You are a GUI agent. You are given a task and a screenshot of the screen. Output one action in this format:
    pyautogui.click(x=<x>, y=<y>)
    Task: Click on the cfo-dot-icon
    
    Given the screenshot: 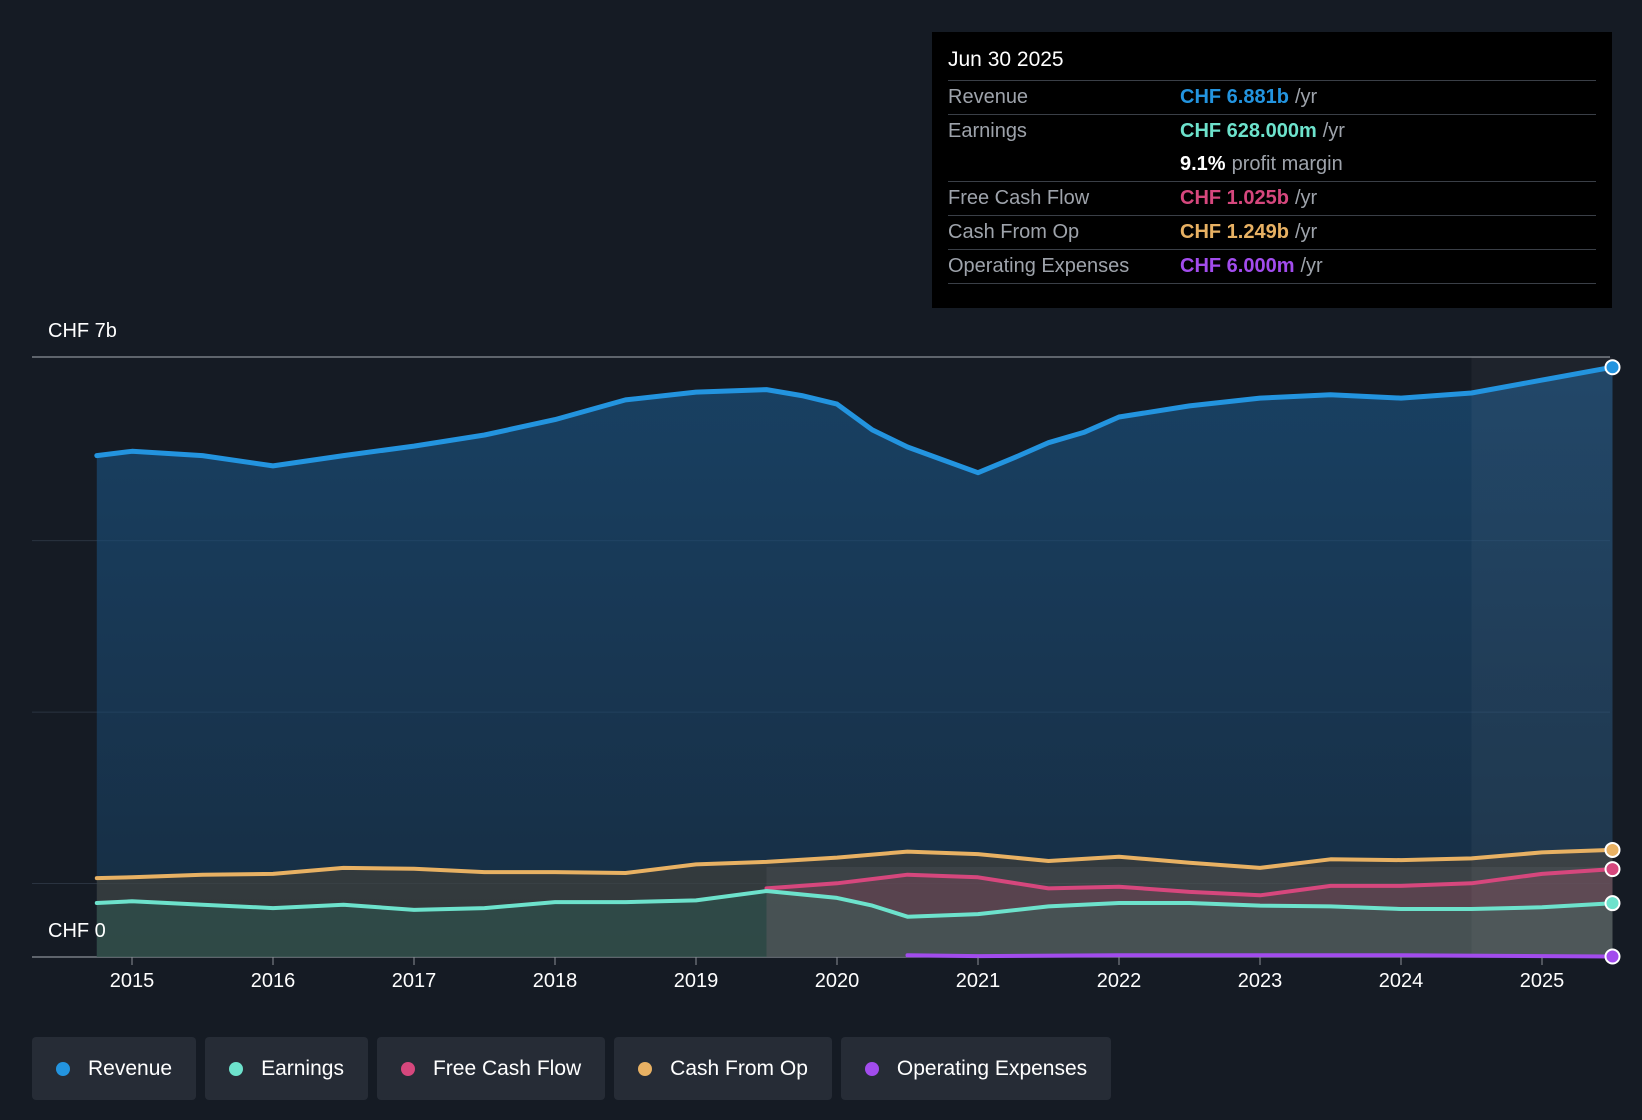 What is the action you would take?
    pyautogui.click(x=645, y=1068)
    